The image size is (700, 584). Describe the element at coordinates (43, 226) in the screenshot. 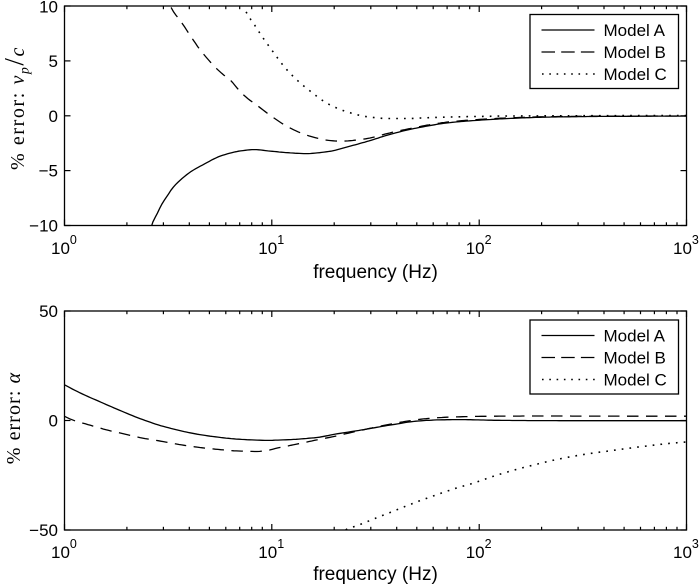

I see `svg-text: −10` at that location.